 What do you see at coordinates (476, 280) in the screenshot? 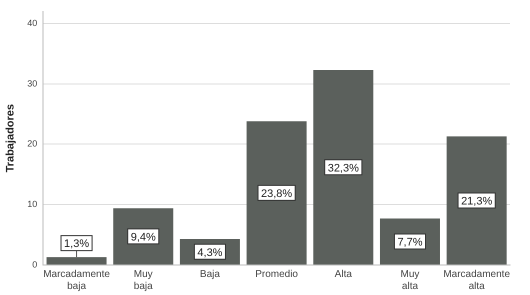
I see `x-tick-label: Marcadamente alta` at bounding box center [476, 280].